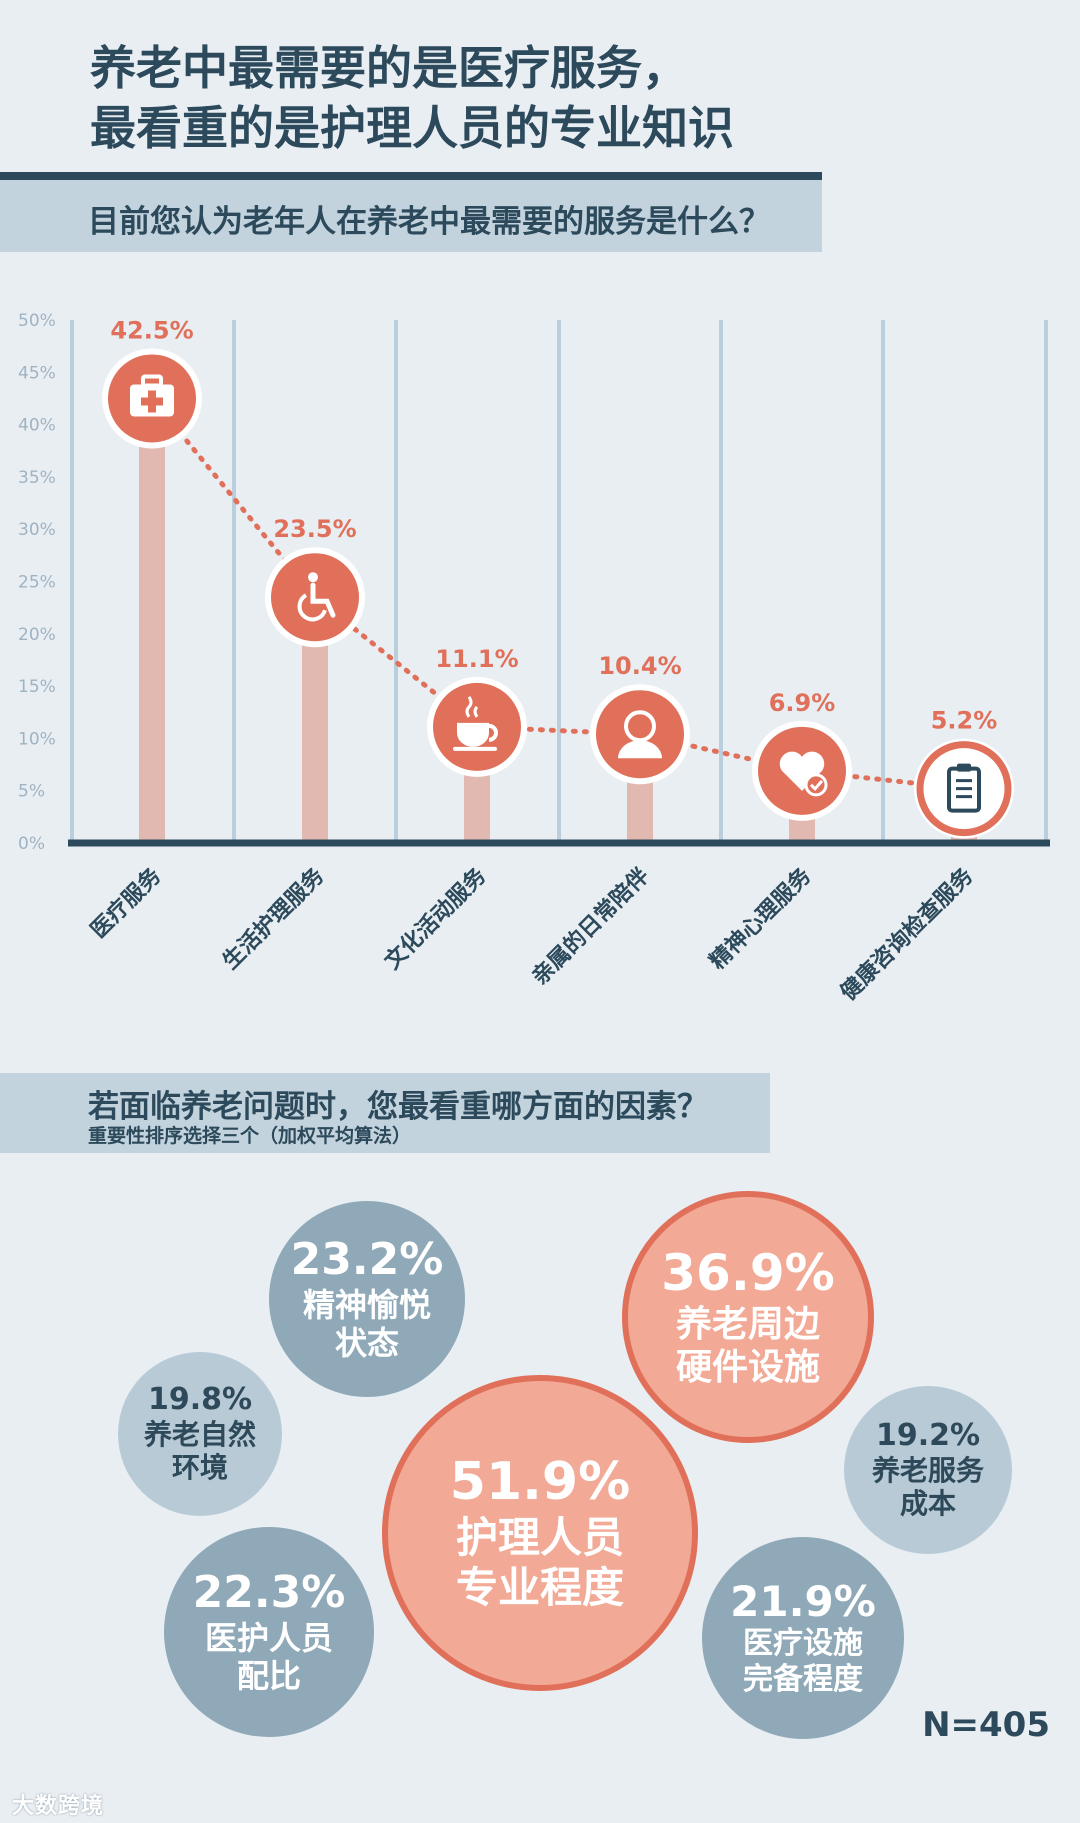 The height and width of the screenshot is (1823, 1080). Describe the element at coordinates (964, 767) in the screenshot. I see `clipboard-clip` at that location.